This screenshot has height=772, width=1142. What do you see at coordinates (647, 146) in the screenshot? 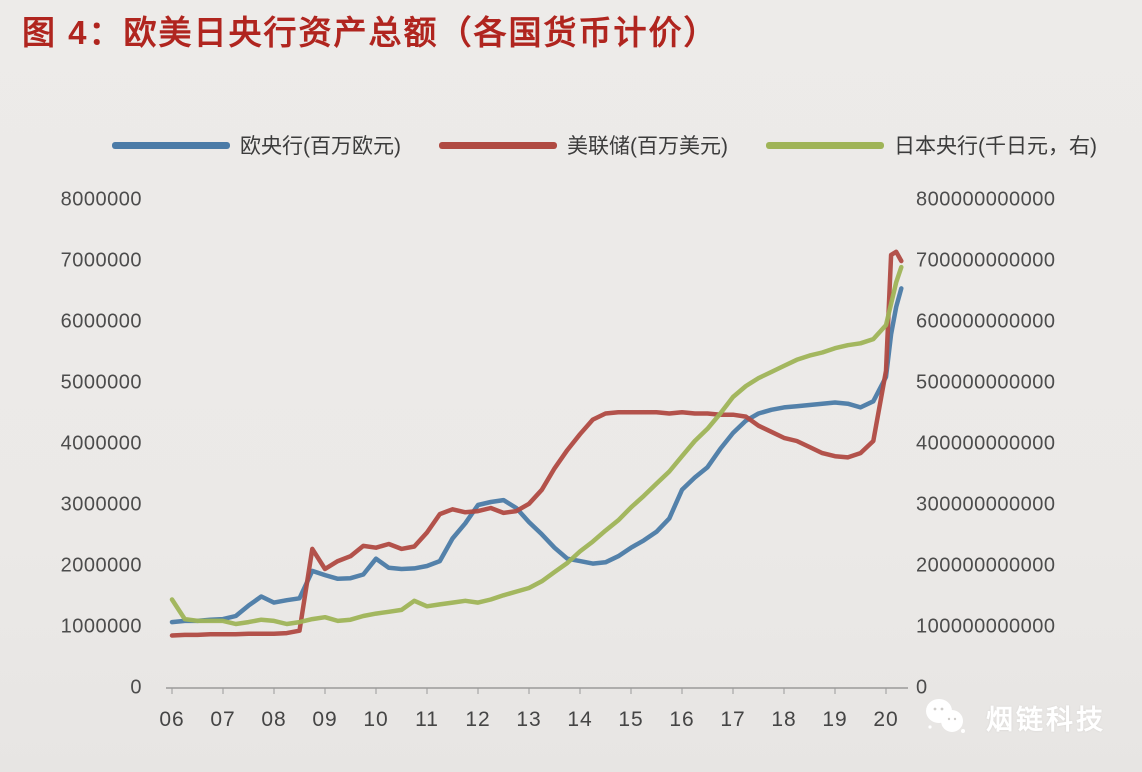
I see `legend-label: 美联储(百万美元)` at bounding box center [647, 146].